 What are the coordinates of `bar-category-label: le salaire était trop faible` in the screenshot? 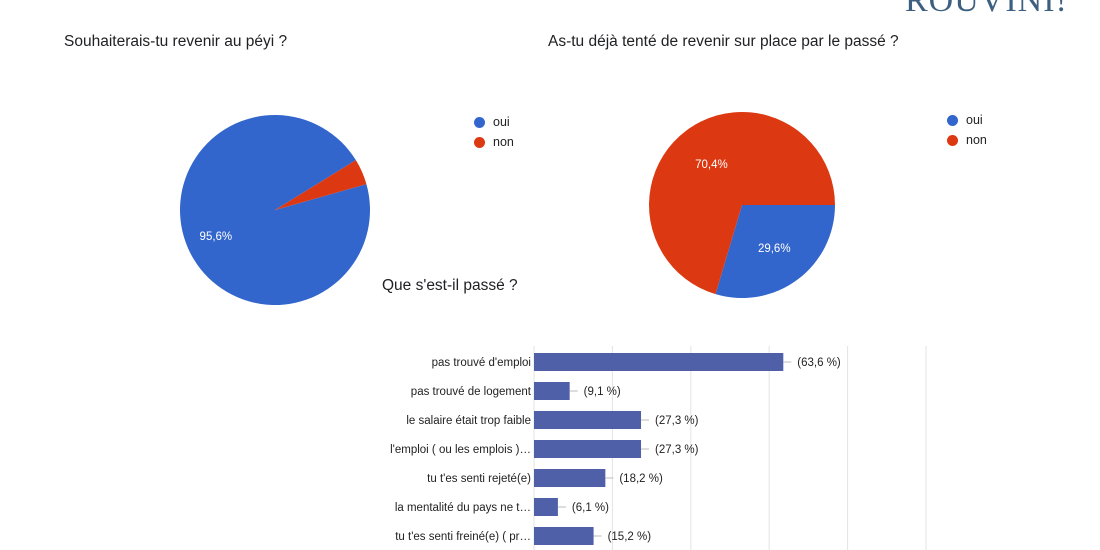 It's located at (468, 421).